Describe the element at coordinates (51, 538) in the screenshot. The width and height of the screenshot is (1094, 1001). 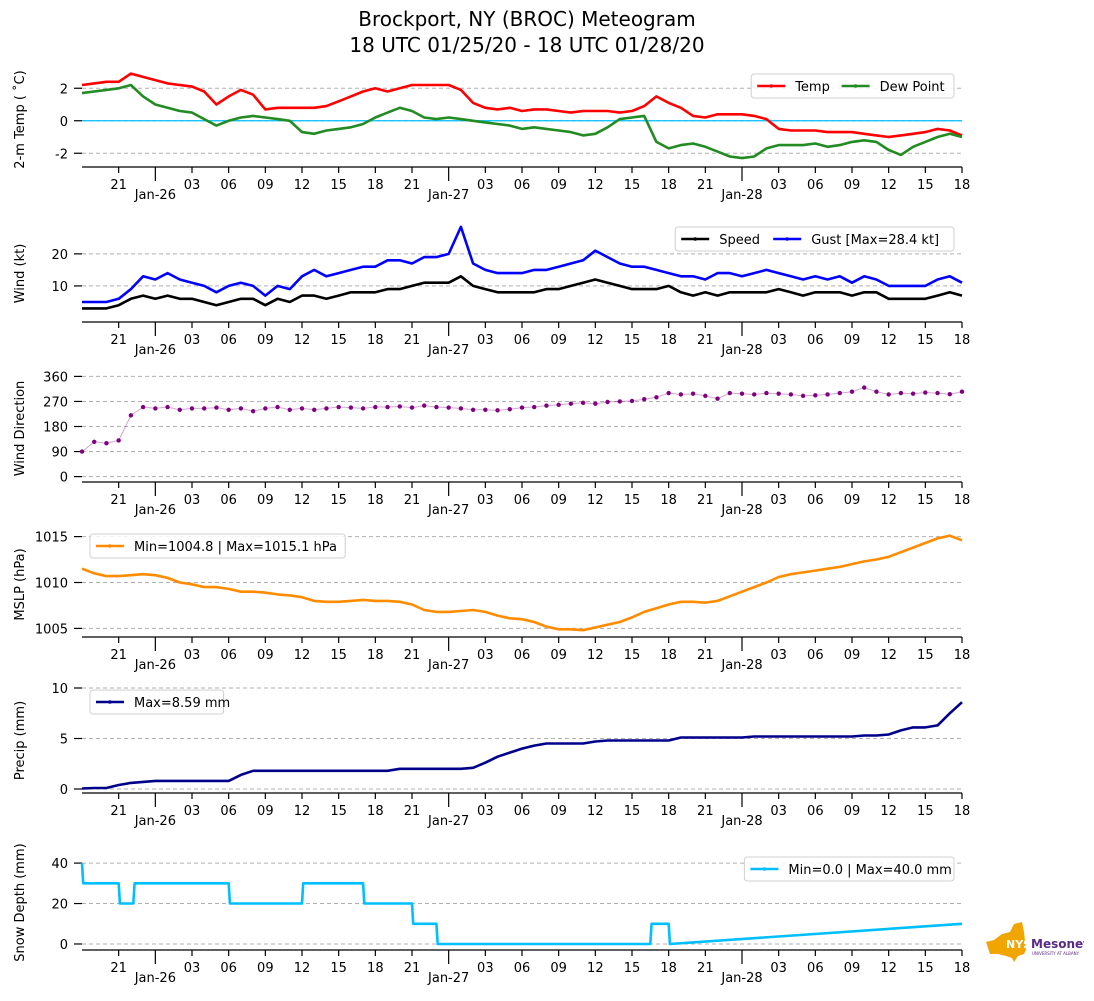
I see `y-tick-label: 1015` at that location.